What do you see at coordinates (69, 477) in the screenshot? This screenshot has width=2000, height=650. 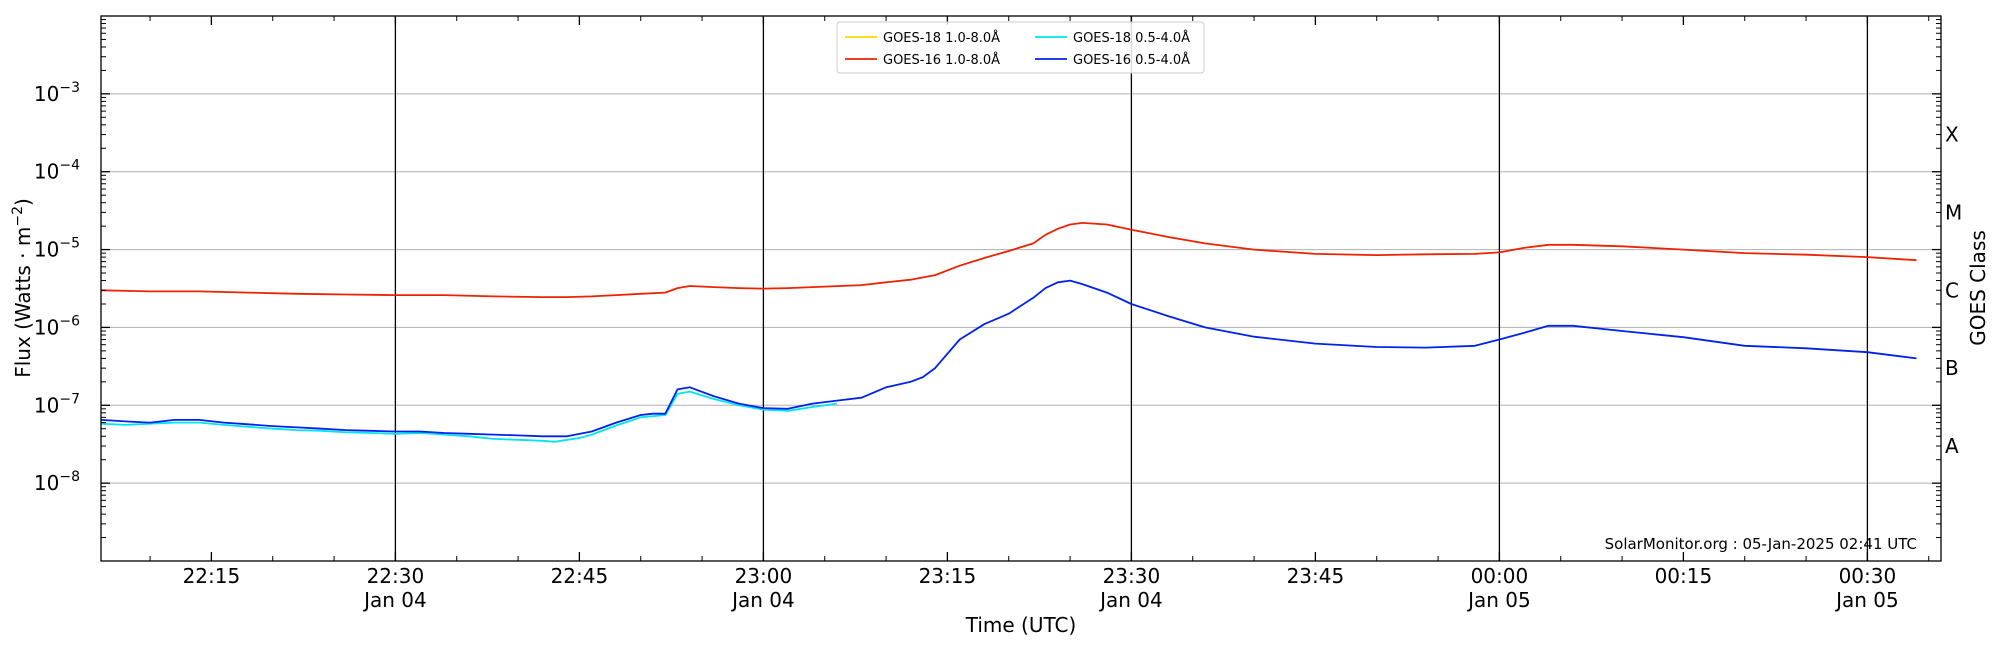 I see `y-tick-exponent: −8` at bounding box center [69, 477].